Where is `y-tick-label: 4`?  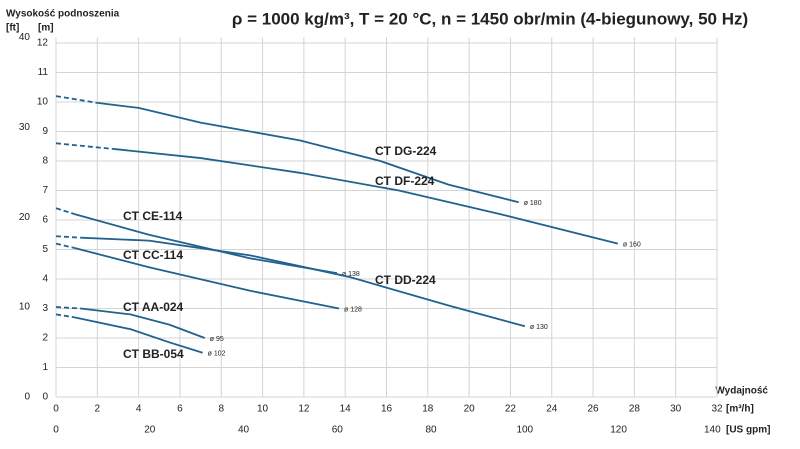
y-tick-label: 4 is located at coordinates (45, 279).